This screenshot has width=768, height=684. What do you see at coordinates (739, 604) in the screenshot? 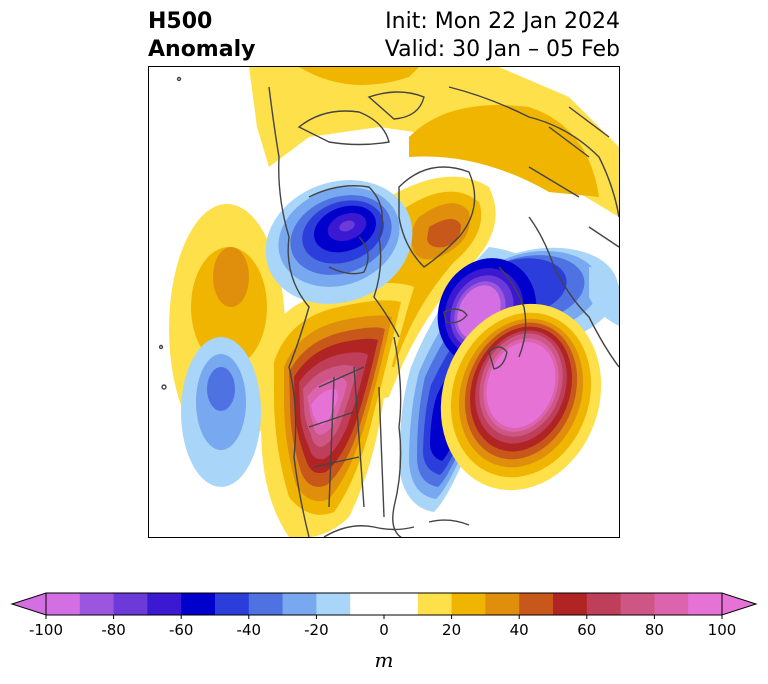
I see `colorbar-extend-max` at bounding box center [739, 604].